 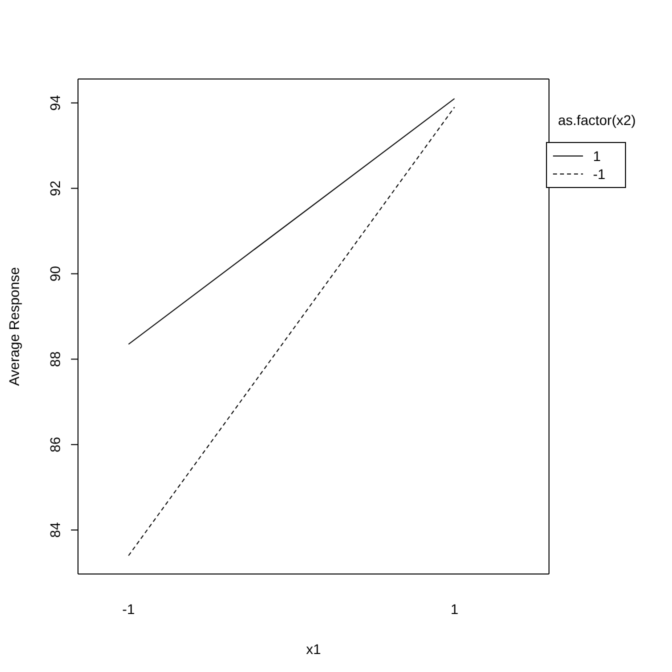 What do you see at coordinates (597, 120) in the screenshot?
I see `legend-title: as.factor(x2)` at bounding box center [597, 120].